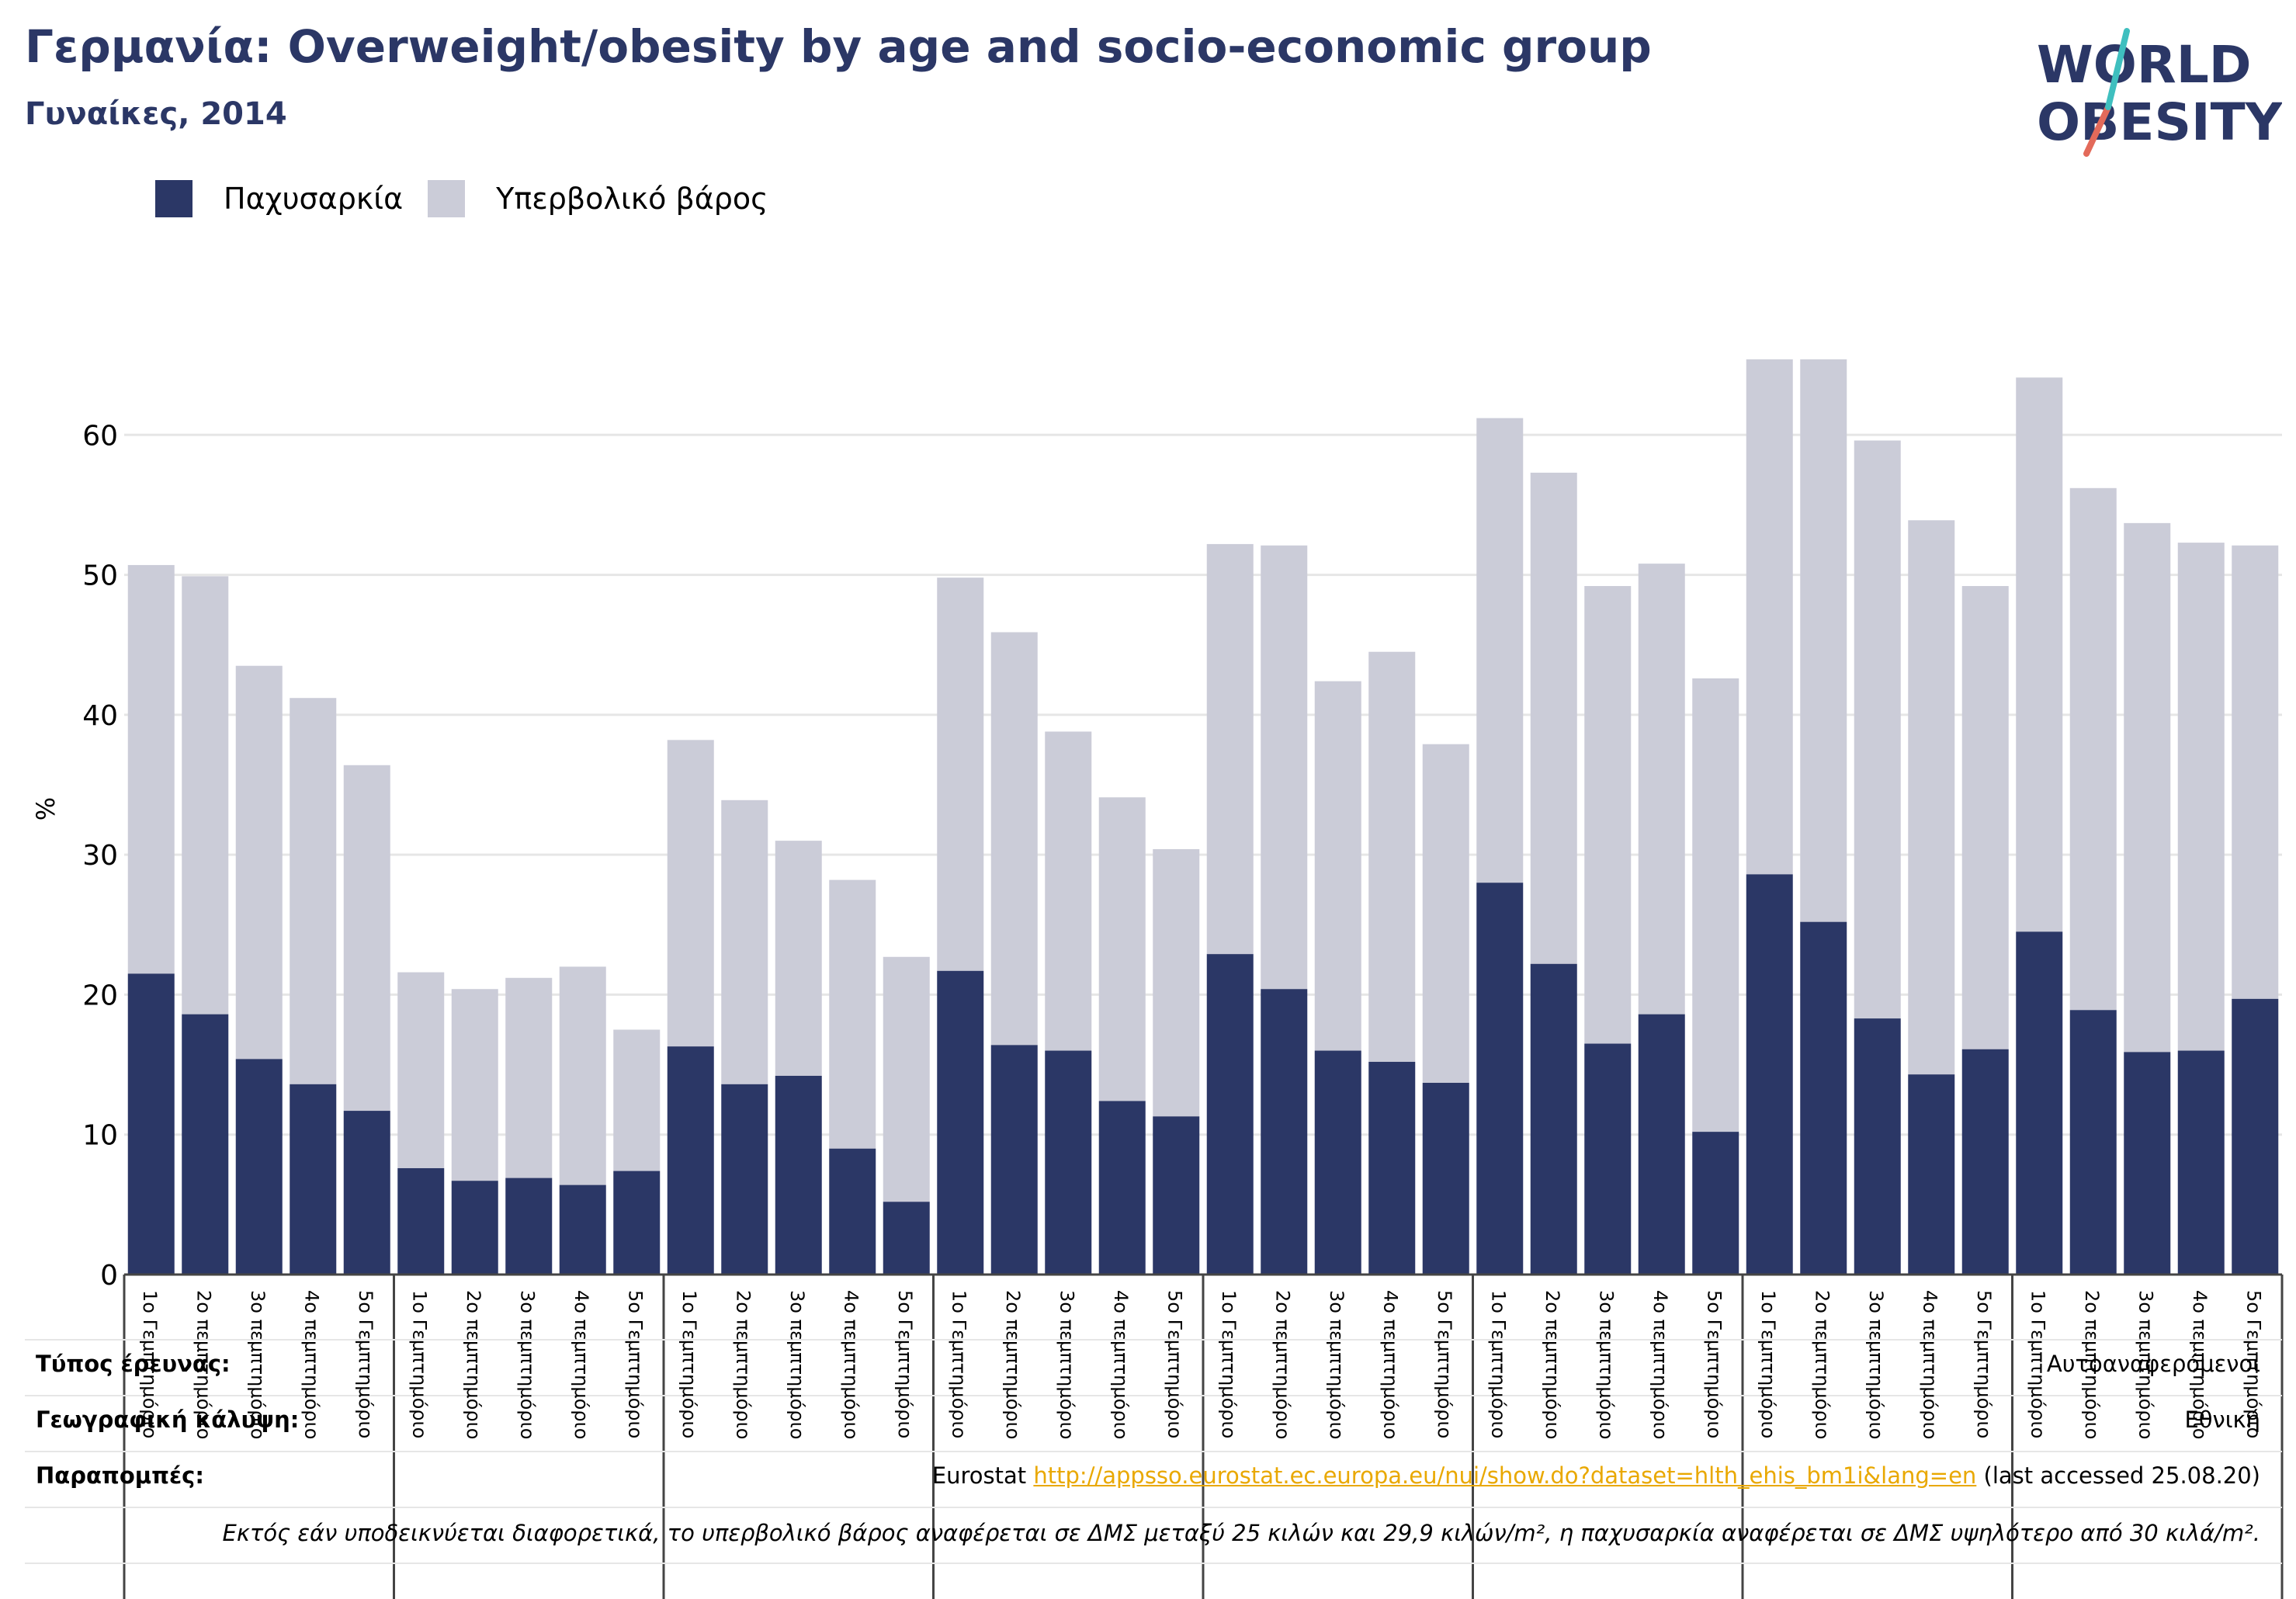  What do you see at coordinates (2159, 122) in the screenshot?
I see `logo-line2: OBESITY` at bounding box center [2159, 122].